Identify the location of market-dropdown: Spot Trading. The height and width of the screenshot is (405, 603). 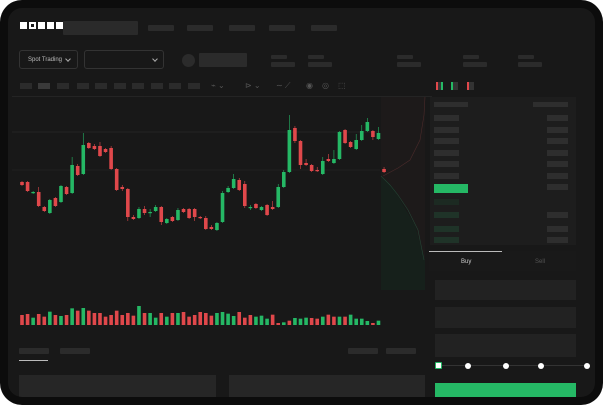
(48, 59).